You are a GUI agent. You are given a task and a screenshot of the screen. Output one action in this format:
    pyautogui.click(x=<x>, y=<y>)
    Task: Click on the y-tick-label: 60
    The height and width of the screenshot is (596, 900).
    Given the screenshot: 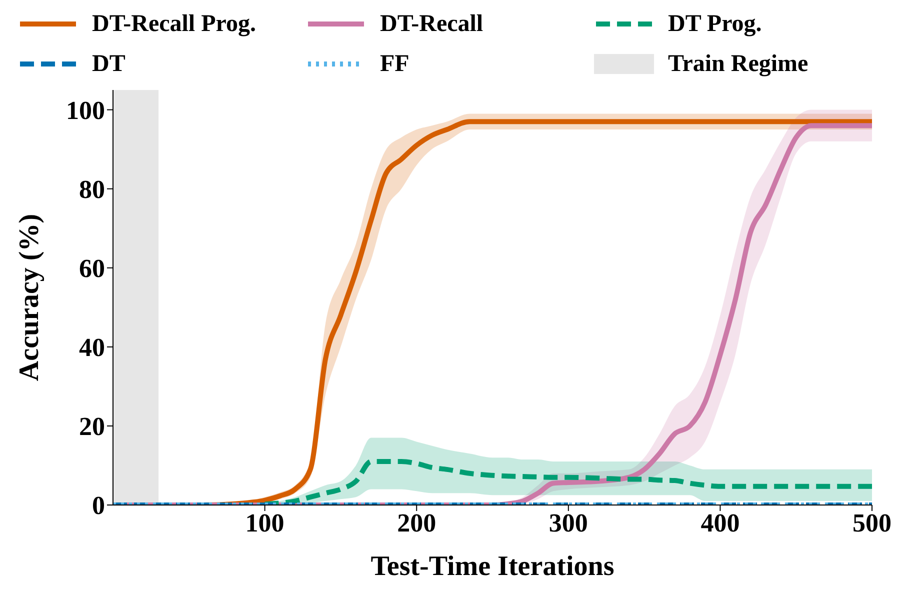 What is the action you would take?
    pyautogui.click(x=92, y=269)
    